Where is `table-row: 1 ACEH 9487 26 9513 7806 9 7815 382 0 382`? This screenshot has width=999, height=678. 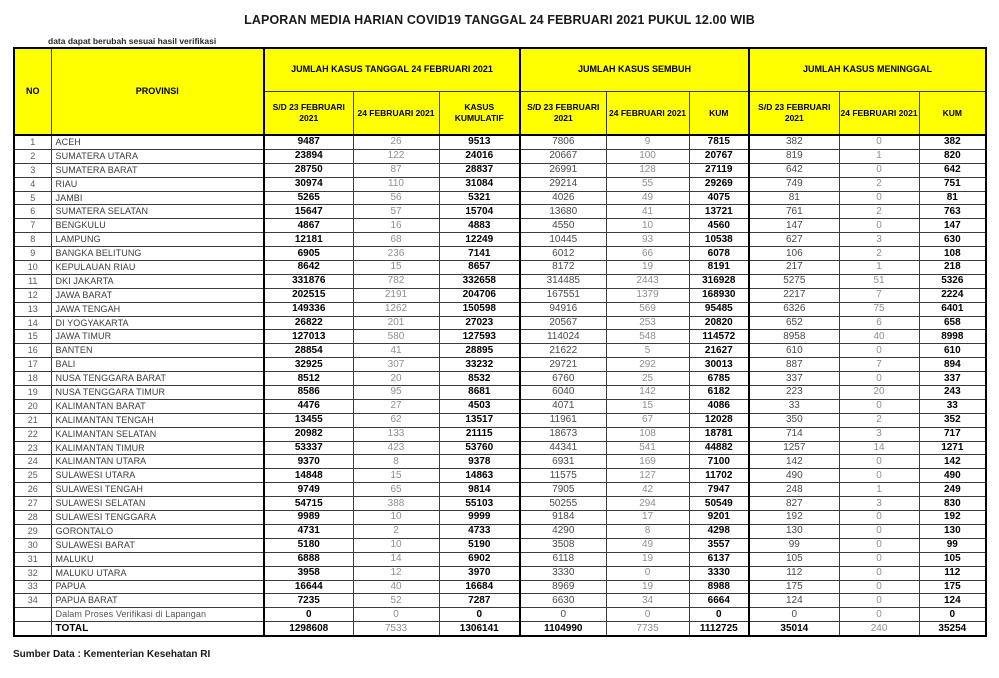
table-row: 1 ACEH 9487 26 9513 7806 9 7815 382 0 382 is located at coordinates (500, 142).